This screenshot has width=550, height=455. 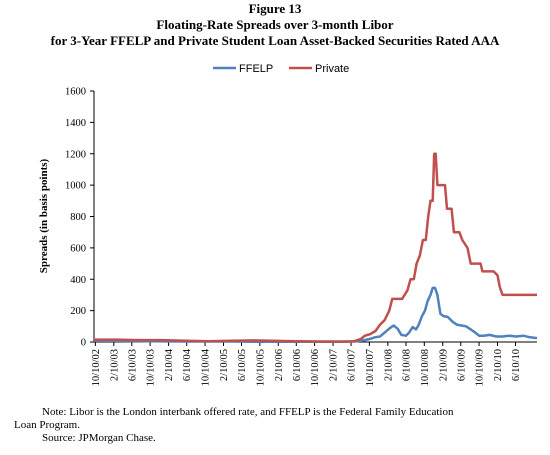 I want to click on x-tick-label: 10/10/03, so click(x=151, y=367).